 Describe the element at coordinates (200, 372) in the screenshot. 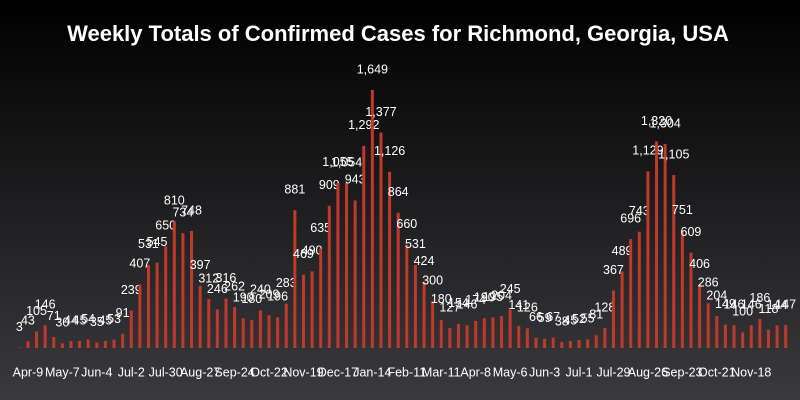

I see `x-tick-label: Aug-27` at that location.